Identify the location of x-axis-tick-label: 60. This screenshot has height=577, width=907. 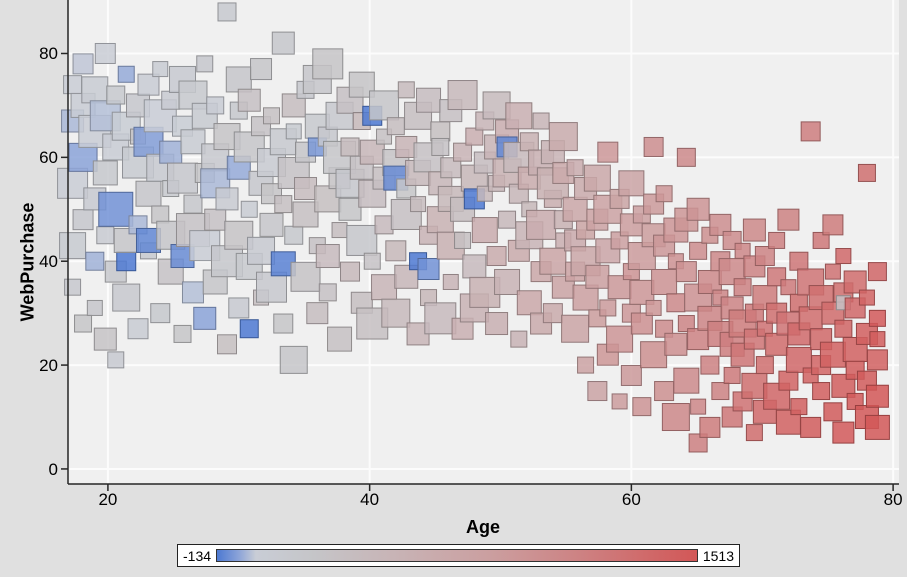
(631, 499).